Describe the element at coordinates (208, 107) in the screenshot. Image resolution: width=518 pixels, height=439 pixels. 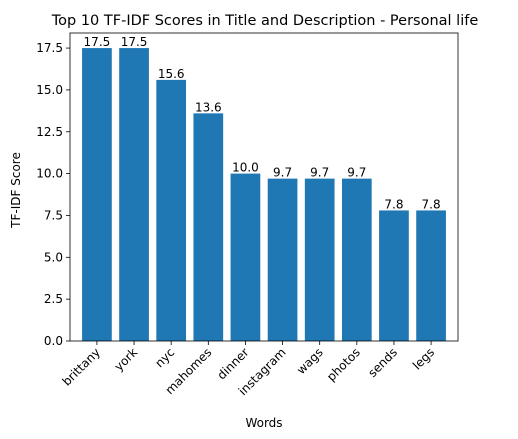
I see `data-label: 13.6` at that location.